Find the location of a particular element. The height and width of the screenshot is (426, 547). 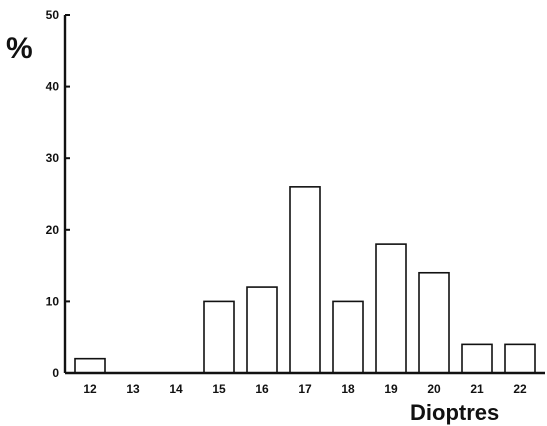

y-tick-label-10: 10 is located at coordinates (53, 301).